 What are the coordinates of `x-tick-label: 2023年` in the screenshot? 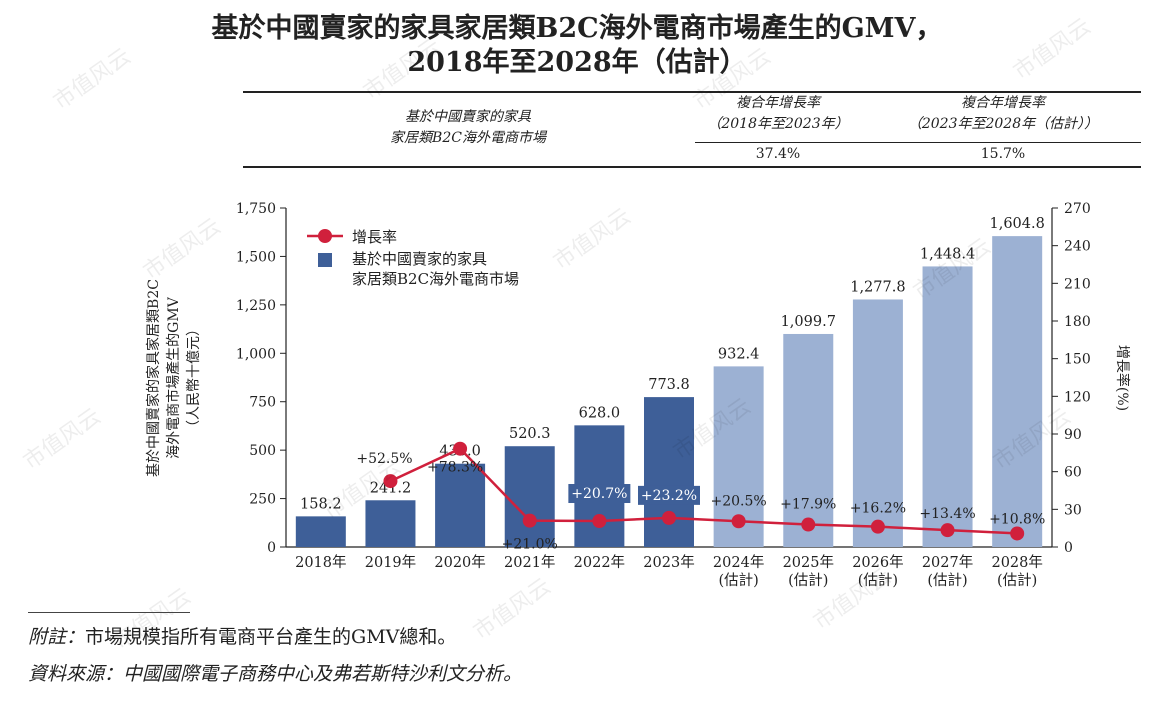 It's located at (668, 562).